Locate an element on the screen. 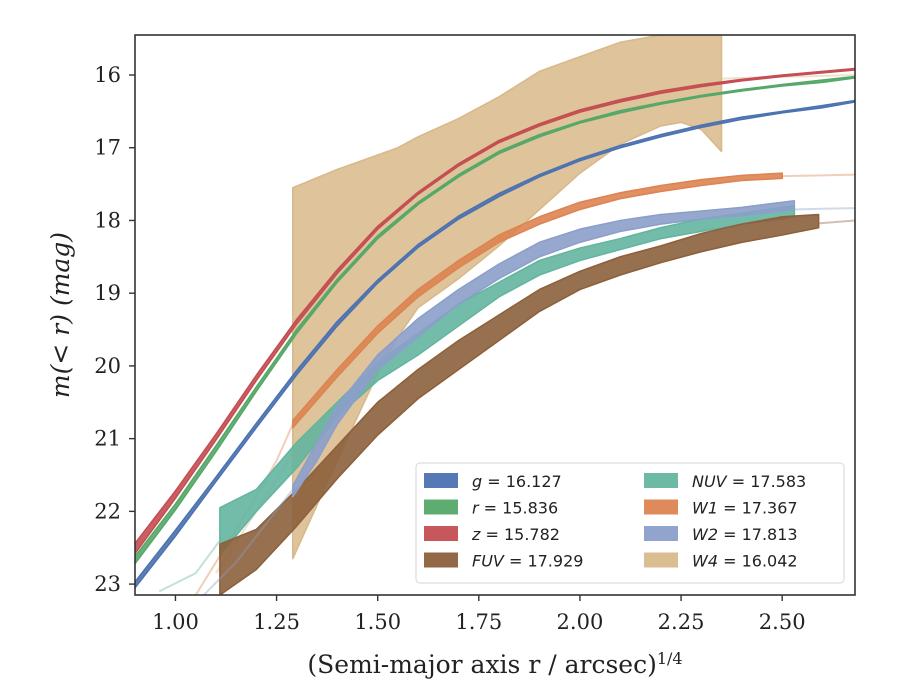  legend-item-z: z = 15.782 is located at coordinates (492, 534).